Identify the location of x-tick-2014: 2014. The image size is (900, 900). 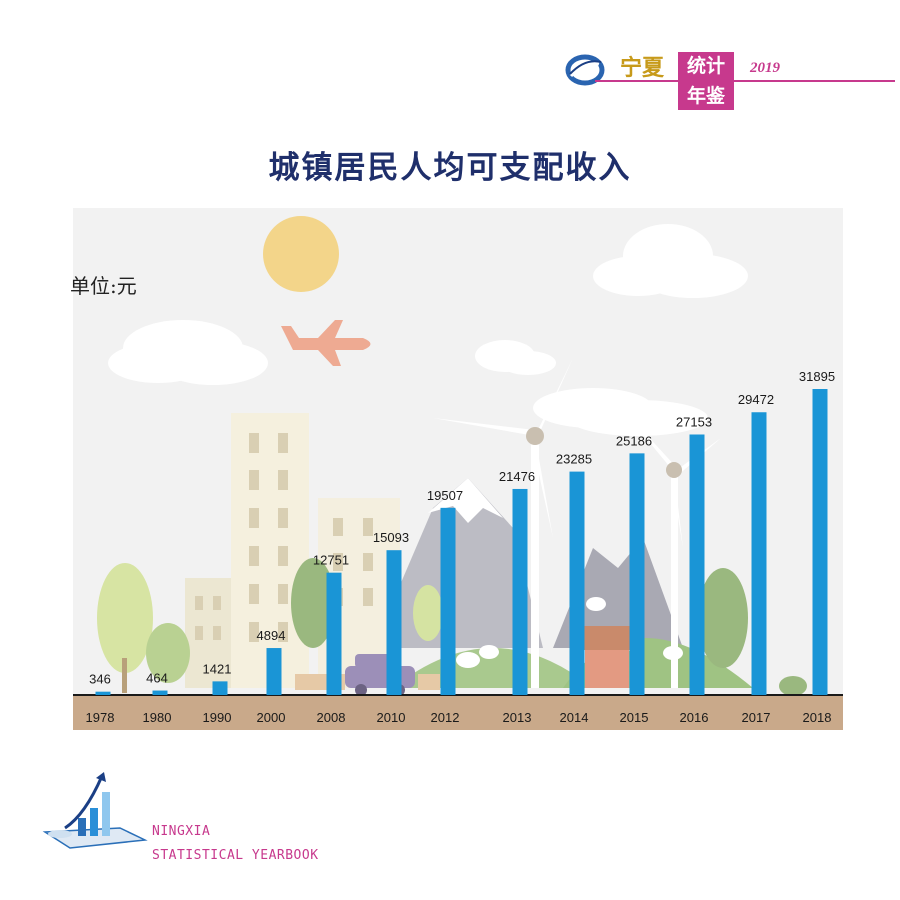
(574, 717).